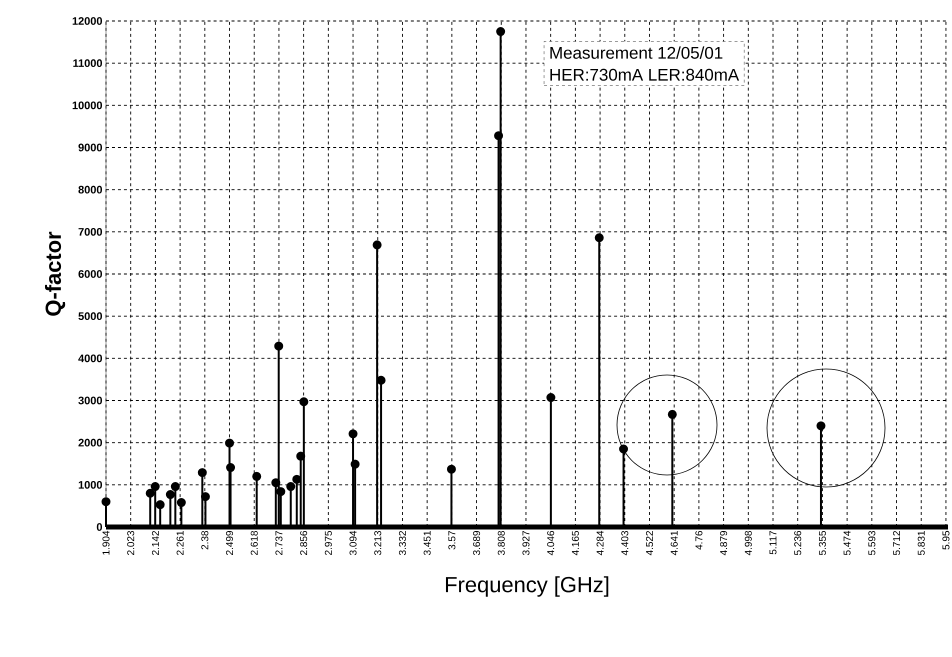 The height and width of the screenshot is (657, 952). What do you see at coordinates (130, 542) in the screenshot?
I see `x-tick-label: 2.023` at bounding box center [130, 542].